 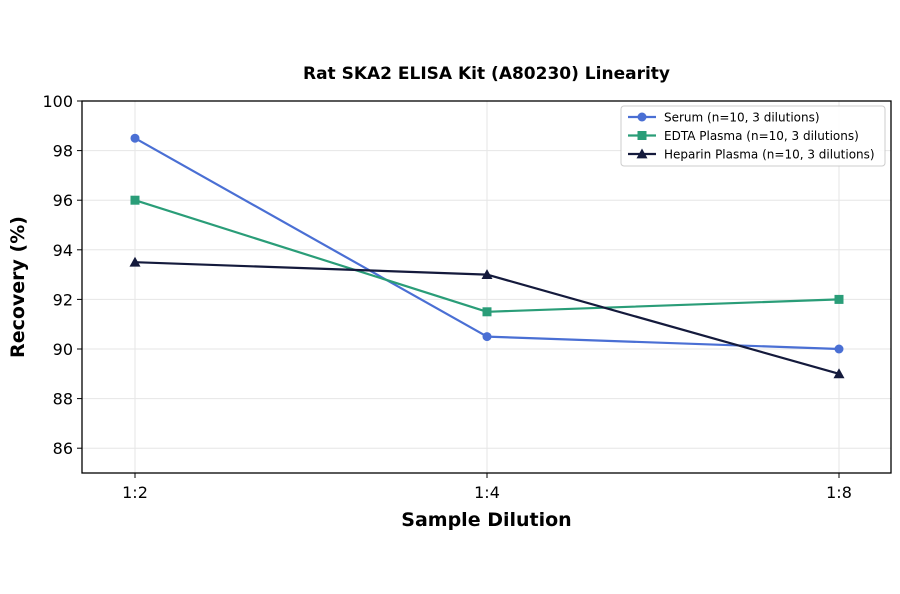 I want to click on legend-item: EDTA Plasma (n=10, 3 dilutions), so click(x=743, y=136).